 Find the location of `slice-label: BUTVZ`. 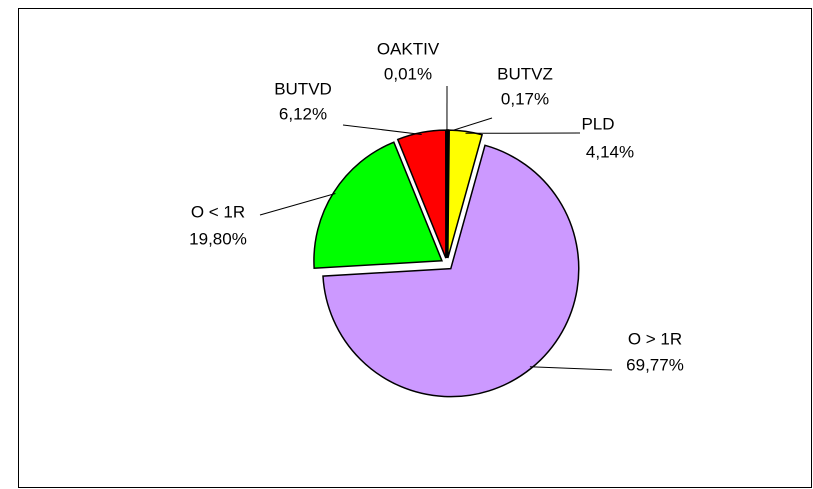

slice-label: BUTVZ is located at coordinates (525, 73).